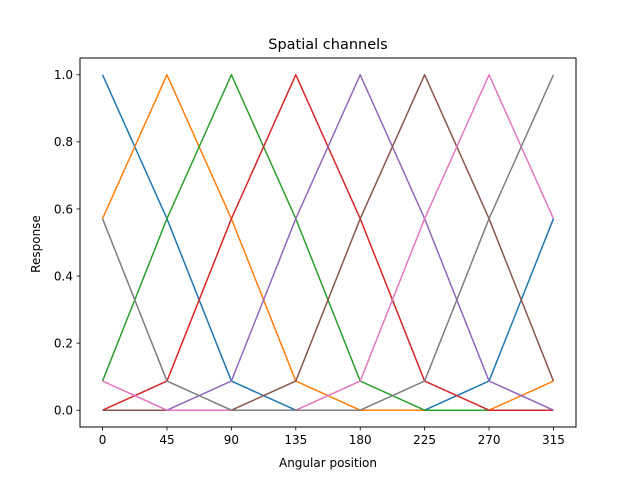 The width and height of the screenshot is (640, 480). I want to click on x-tick-label: 0, so click(103, 440).